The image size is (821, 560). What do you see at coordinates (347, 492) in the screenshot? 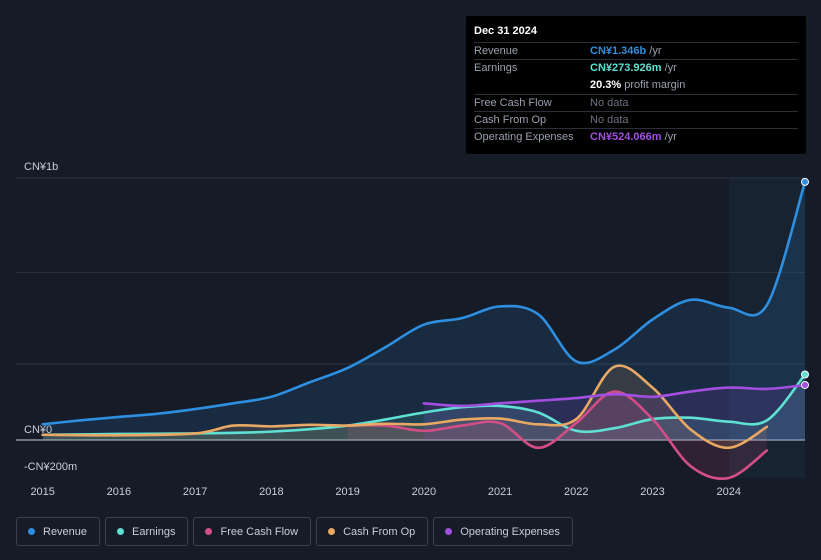
I see `x-tick-label: 2019` at bounding box center [347, 492].